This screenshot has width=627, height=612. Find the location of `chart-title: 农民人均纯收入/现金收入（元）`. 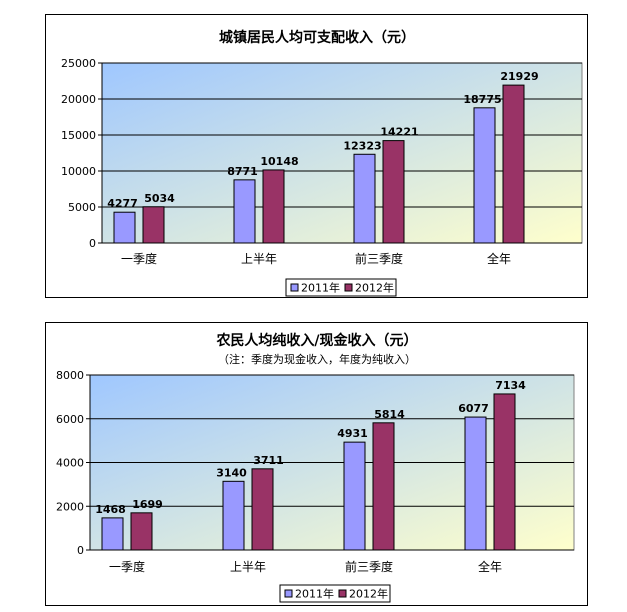

chart-title: 农民人均纯收入/现金收入（元） is located at coordinates (316, 340).